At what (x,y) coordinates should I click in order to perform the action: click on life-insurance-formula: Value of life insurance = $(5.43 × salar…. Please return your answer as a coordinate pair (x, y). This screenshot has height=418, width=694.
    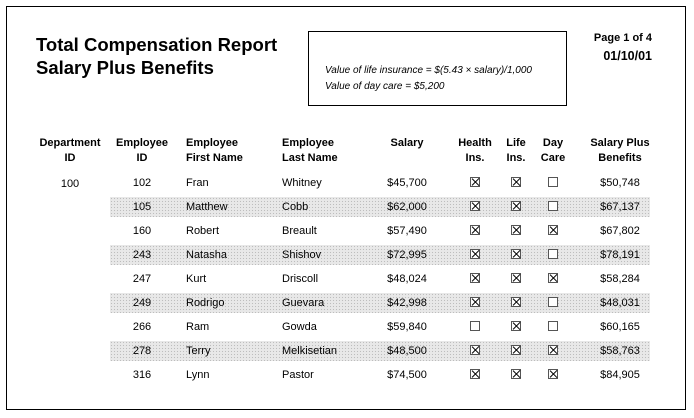
    Looking at the image, I should click on (428, 70).